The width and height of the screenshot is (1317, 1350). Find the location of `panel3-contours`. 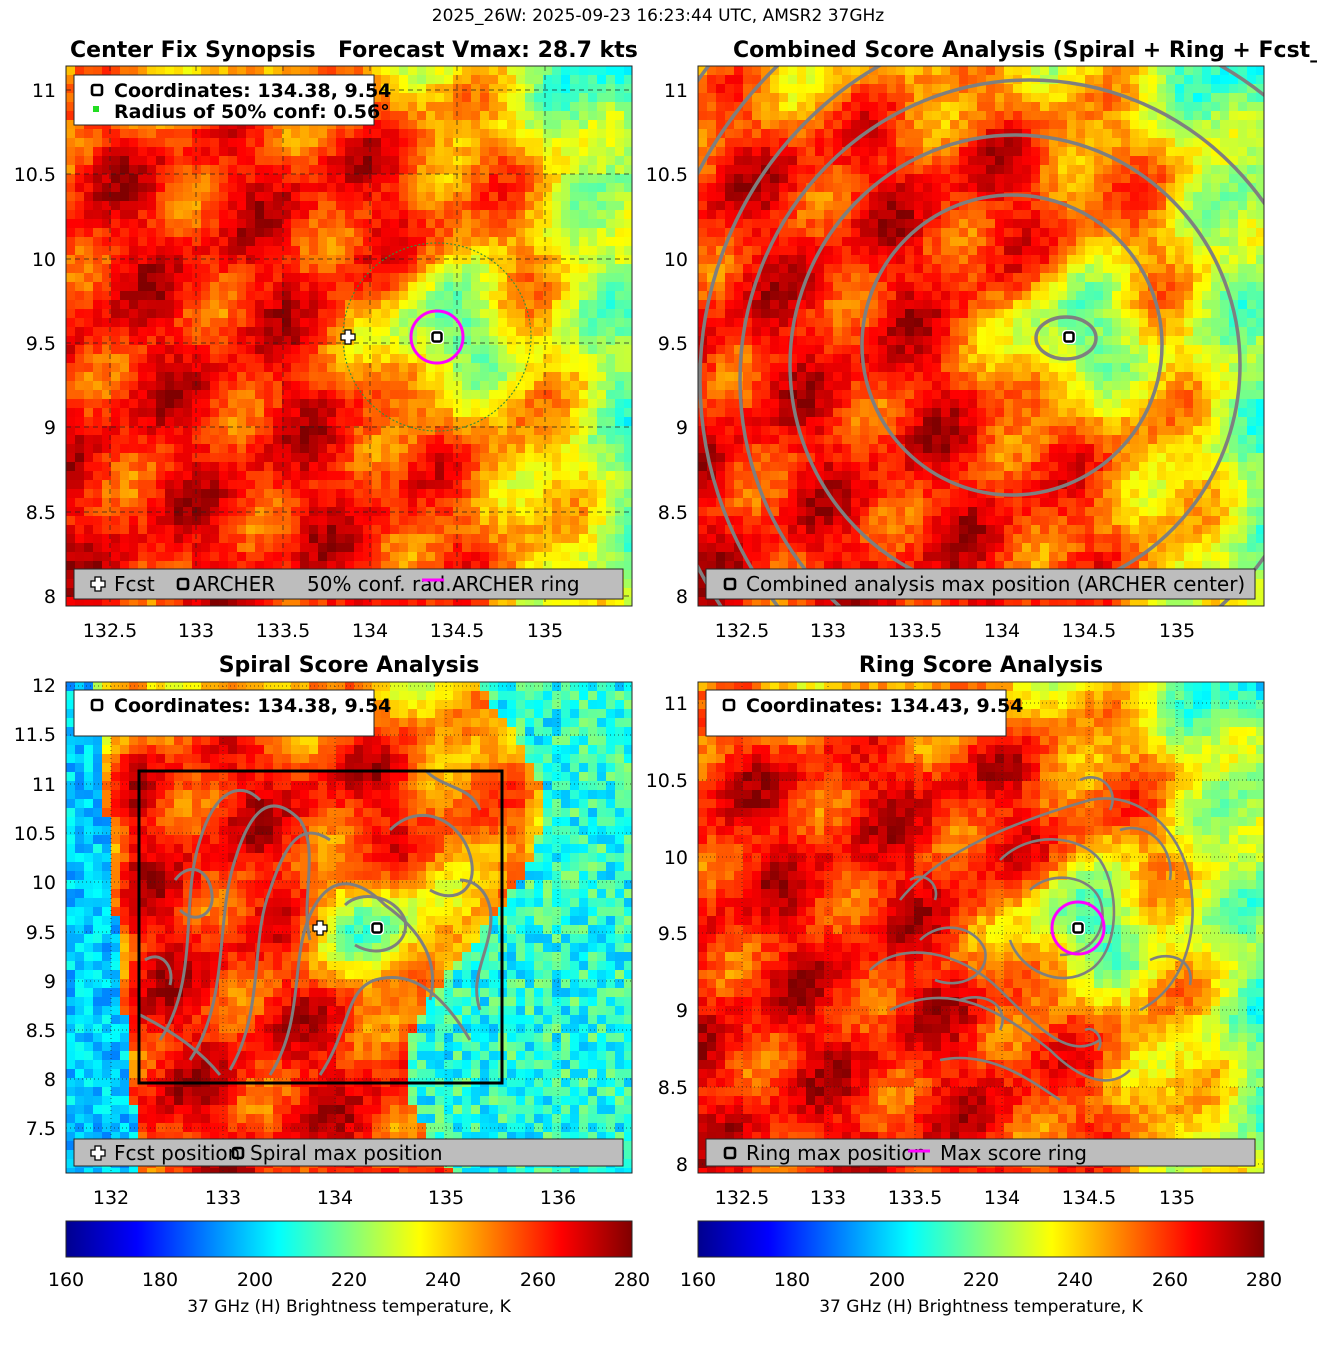

panel3-contours is located at coordinates (316, 922).